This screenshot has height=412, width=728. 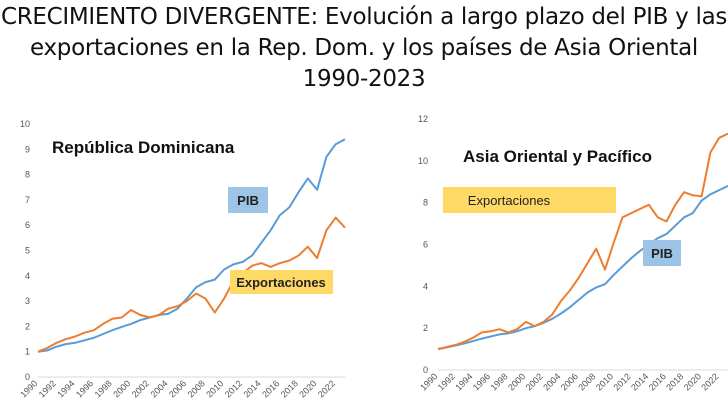 What do you see at coordinates (27, 200) in the screenshot?
I see `y-tick-label: 7` at bounding box center [27, 200].